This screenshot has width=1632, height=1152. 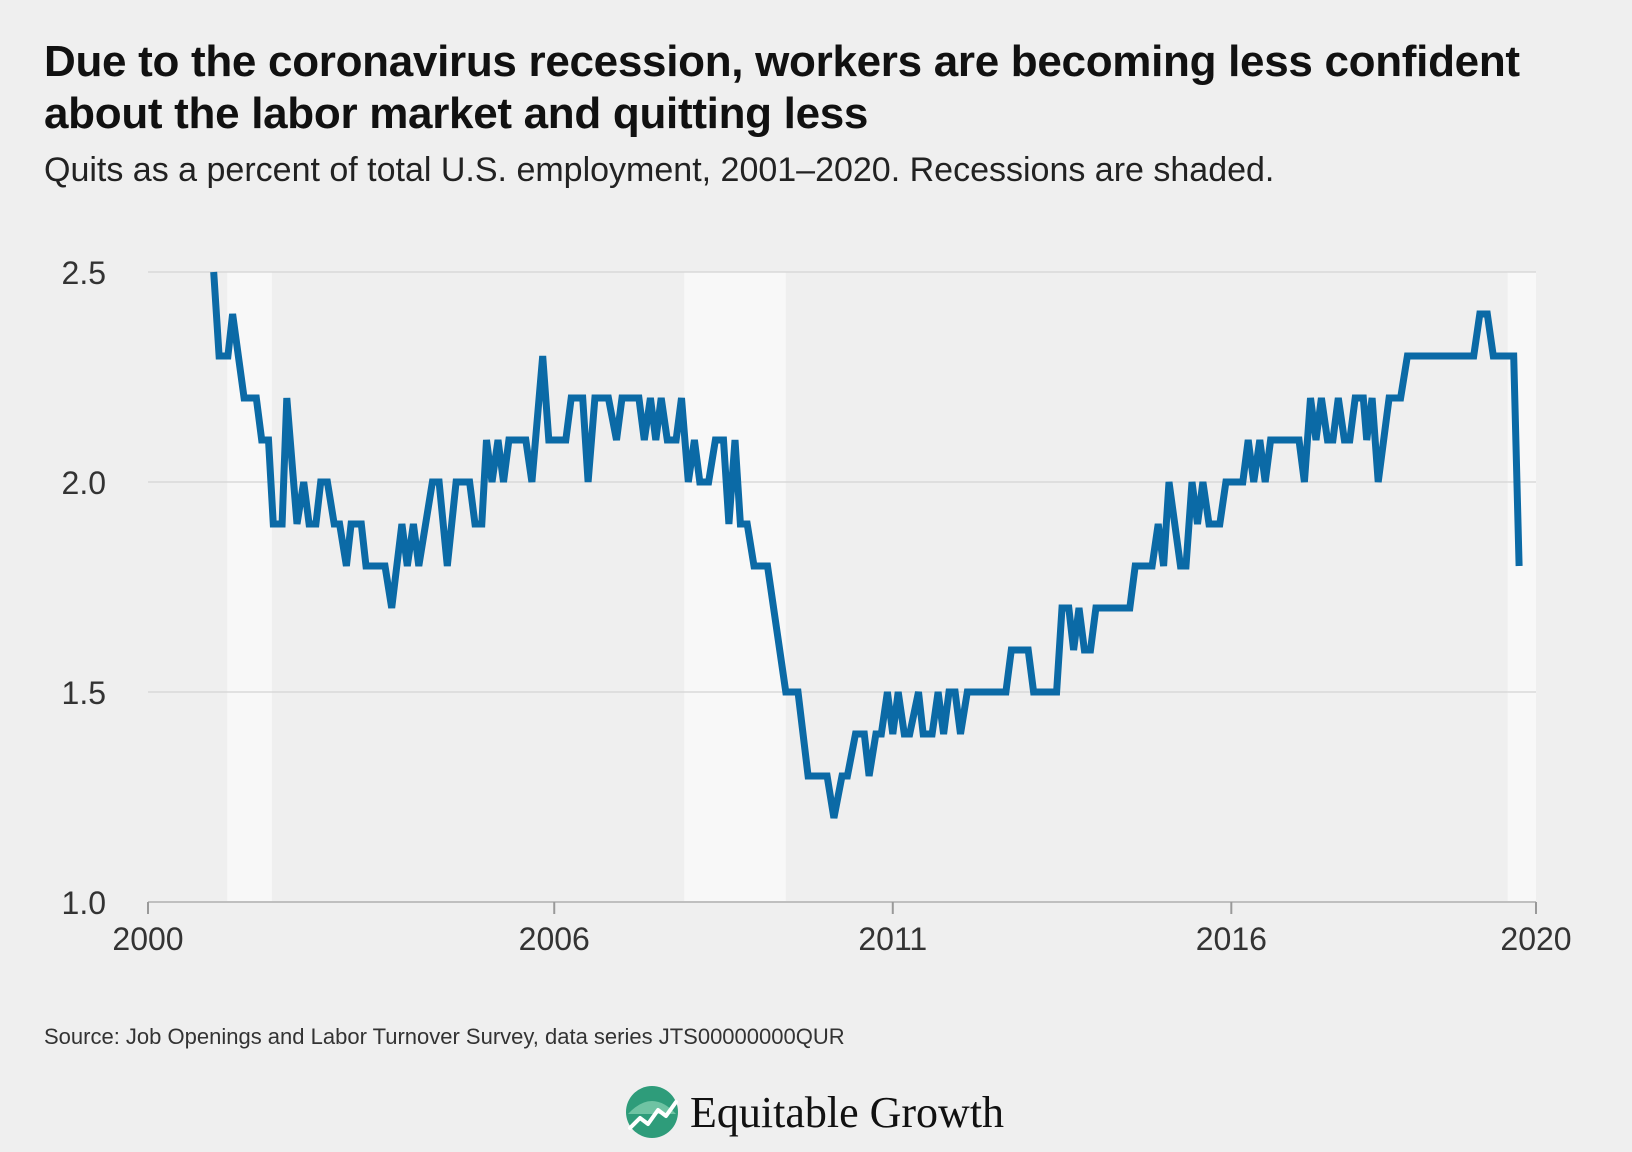 What do you see at coordinates (892, 939) in the screenshot?
I see `x-tick-label: 2011` at bounding box center [892, 939].